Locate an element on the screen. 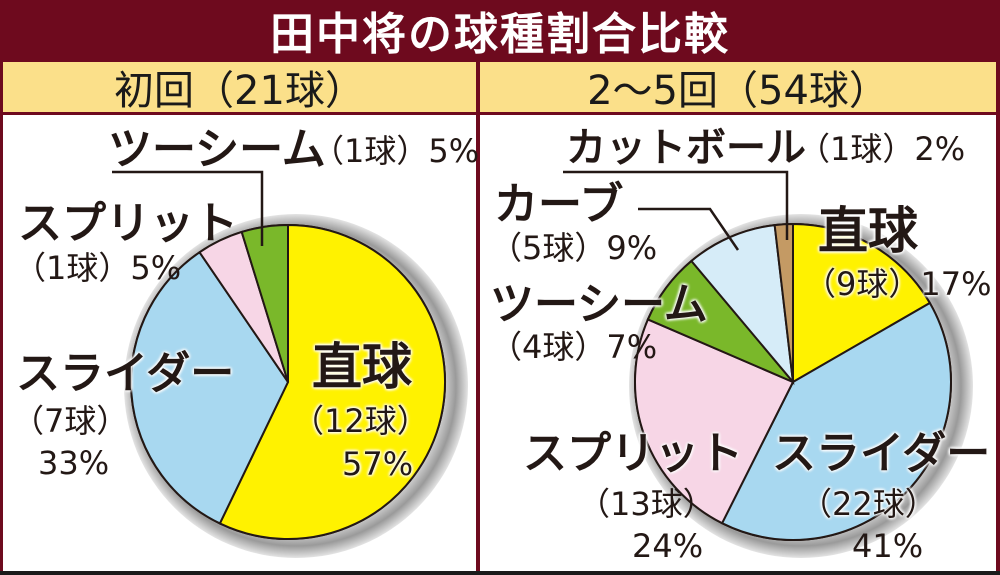 Image resolution: width=1000 pixels, height=575 pixels. leader-line-cutball is located at coordinates (676, 205).